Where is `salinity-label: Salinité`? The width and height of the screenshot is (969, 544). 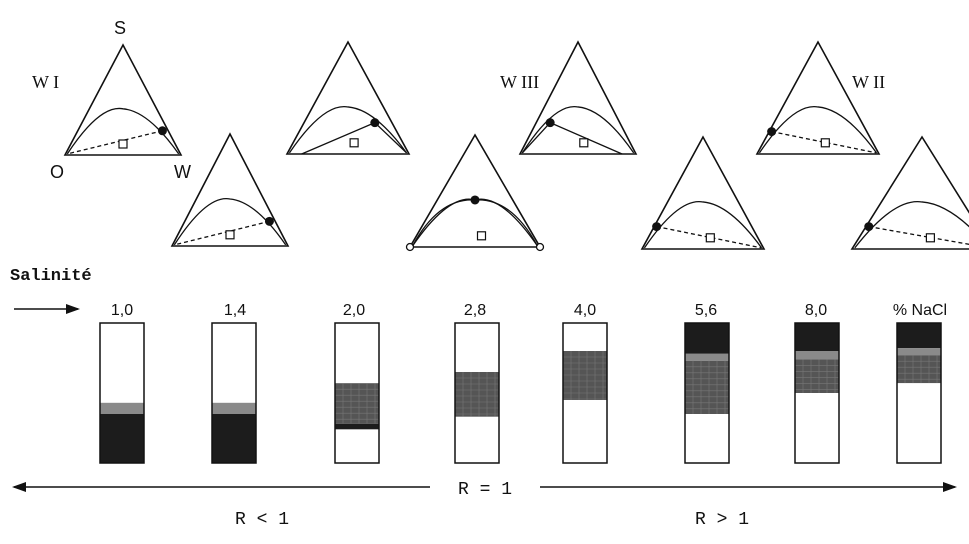
salinity-label: Salinité is located at coordinates (51, 276).